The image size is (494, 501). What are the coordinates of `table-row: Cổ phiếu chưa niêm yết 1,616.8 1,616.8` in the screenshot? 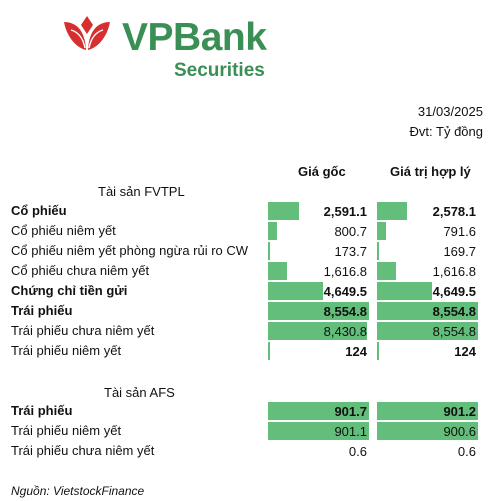 It's located at (247, 271).